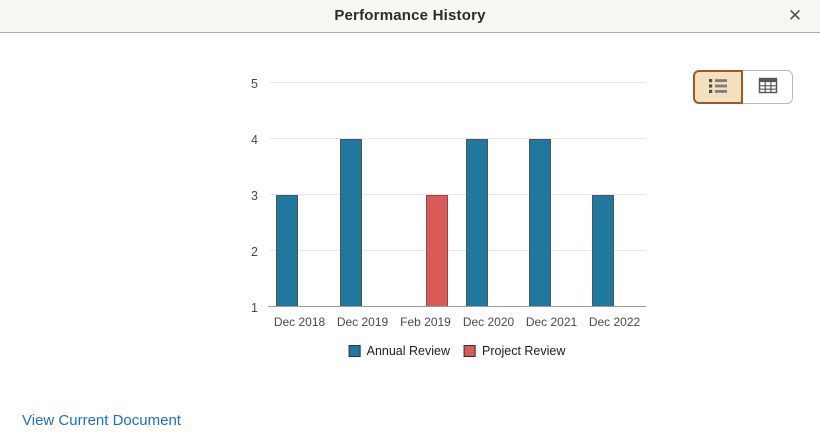  I want to click on close-icon: ✕, so click(795, 15).